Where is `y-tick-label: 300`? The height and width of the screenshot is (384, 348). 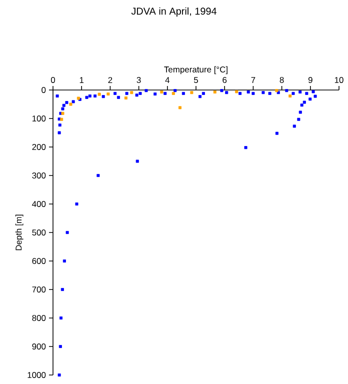
y-tick-label: 300 is located at coordinates (39, 175).